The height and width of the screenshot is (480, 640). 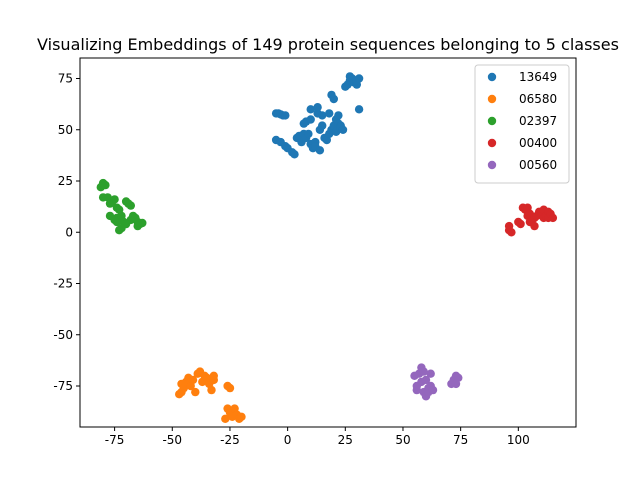 What do you see at coordinates (538, 165) in the screenshot?
I see `legend-label: 00560` at bounding box center [538, 165].